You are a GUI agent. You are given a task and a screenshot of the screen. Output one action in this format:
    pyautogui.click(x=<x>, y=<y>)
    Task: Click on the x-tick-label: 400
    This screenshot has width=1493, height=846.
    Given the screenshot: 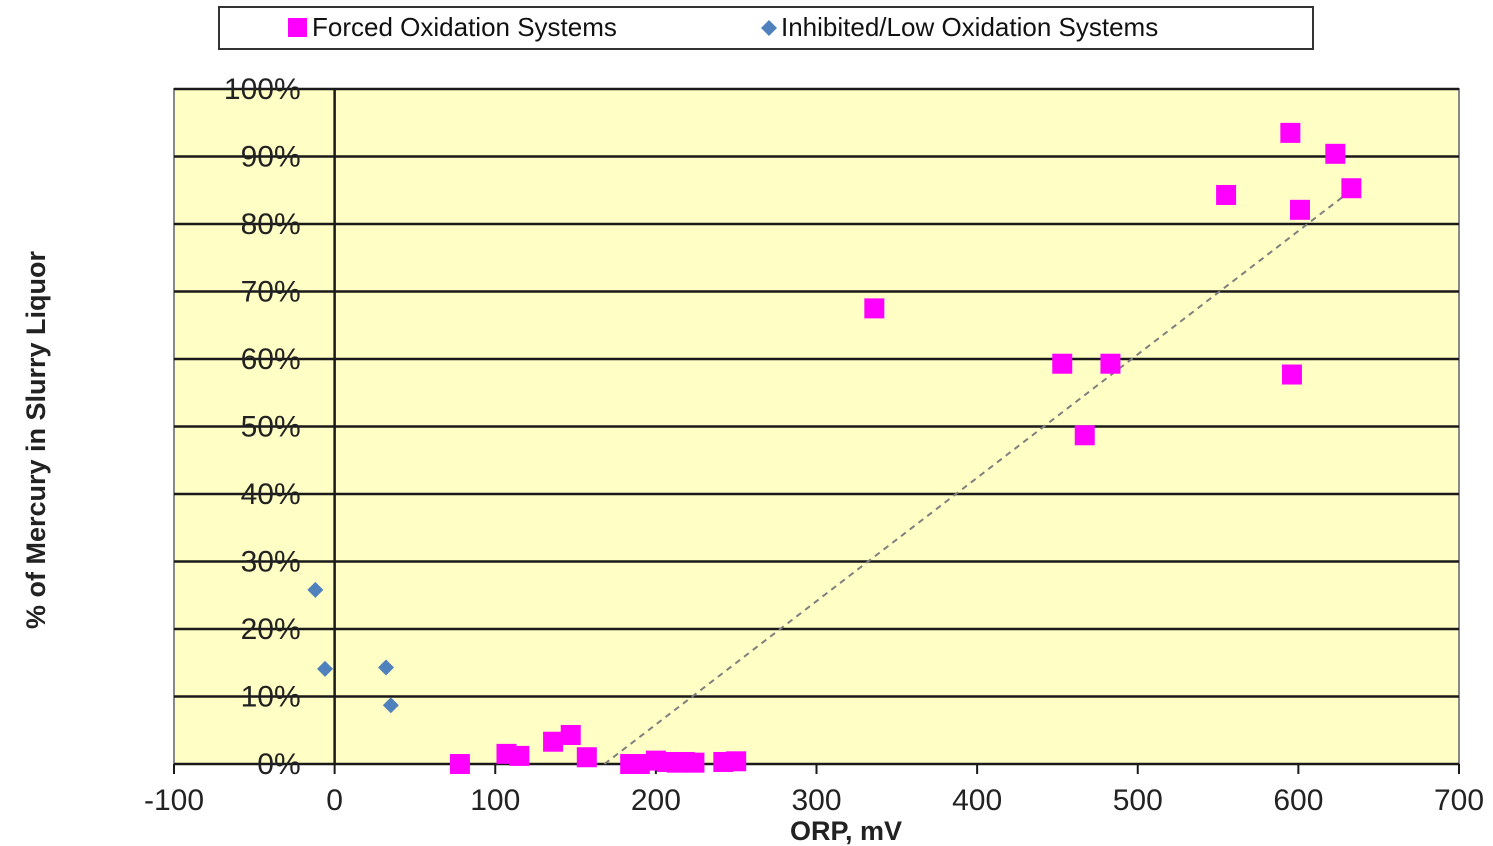 What is the action you would take?
    pyautogui.click(x=977, y=800)
    